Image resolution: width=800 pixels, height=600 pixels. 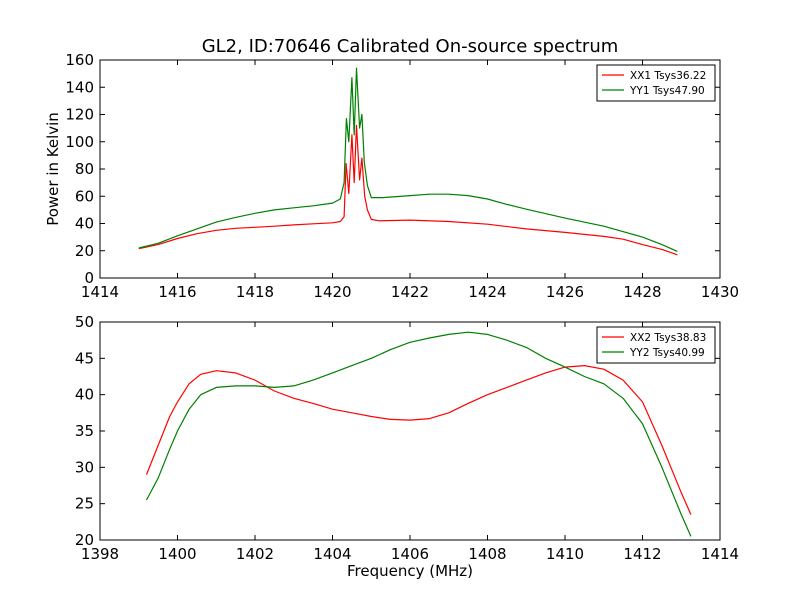 I want to click on y-tick-label: 30, so click(x=84, y=467).